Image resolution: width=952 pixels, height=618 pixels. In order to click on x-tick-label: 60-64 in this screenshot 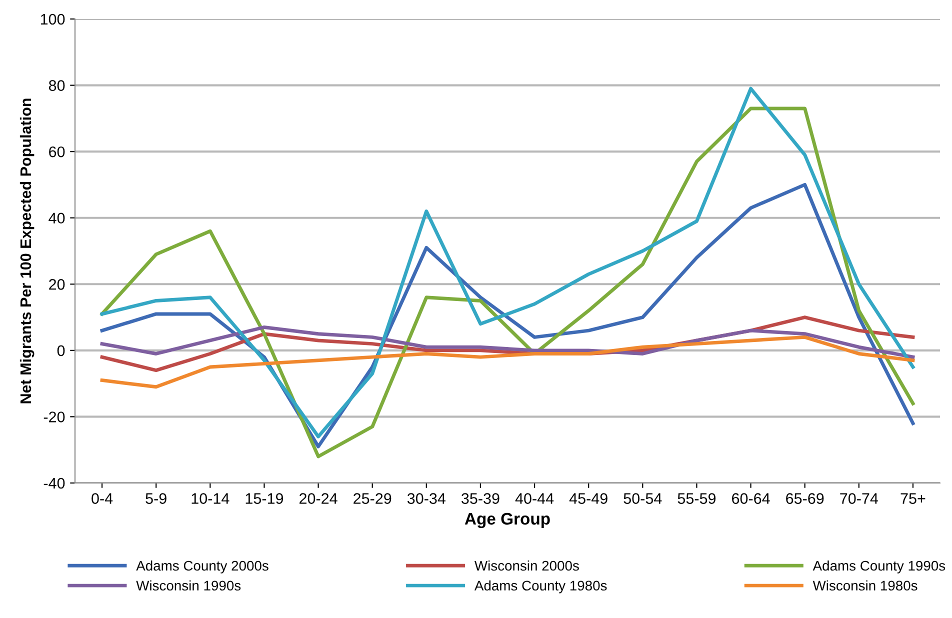, I will do `click(751, 498)`.